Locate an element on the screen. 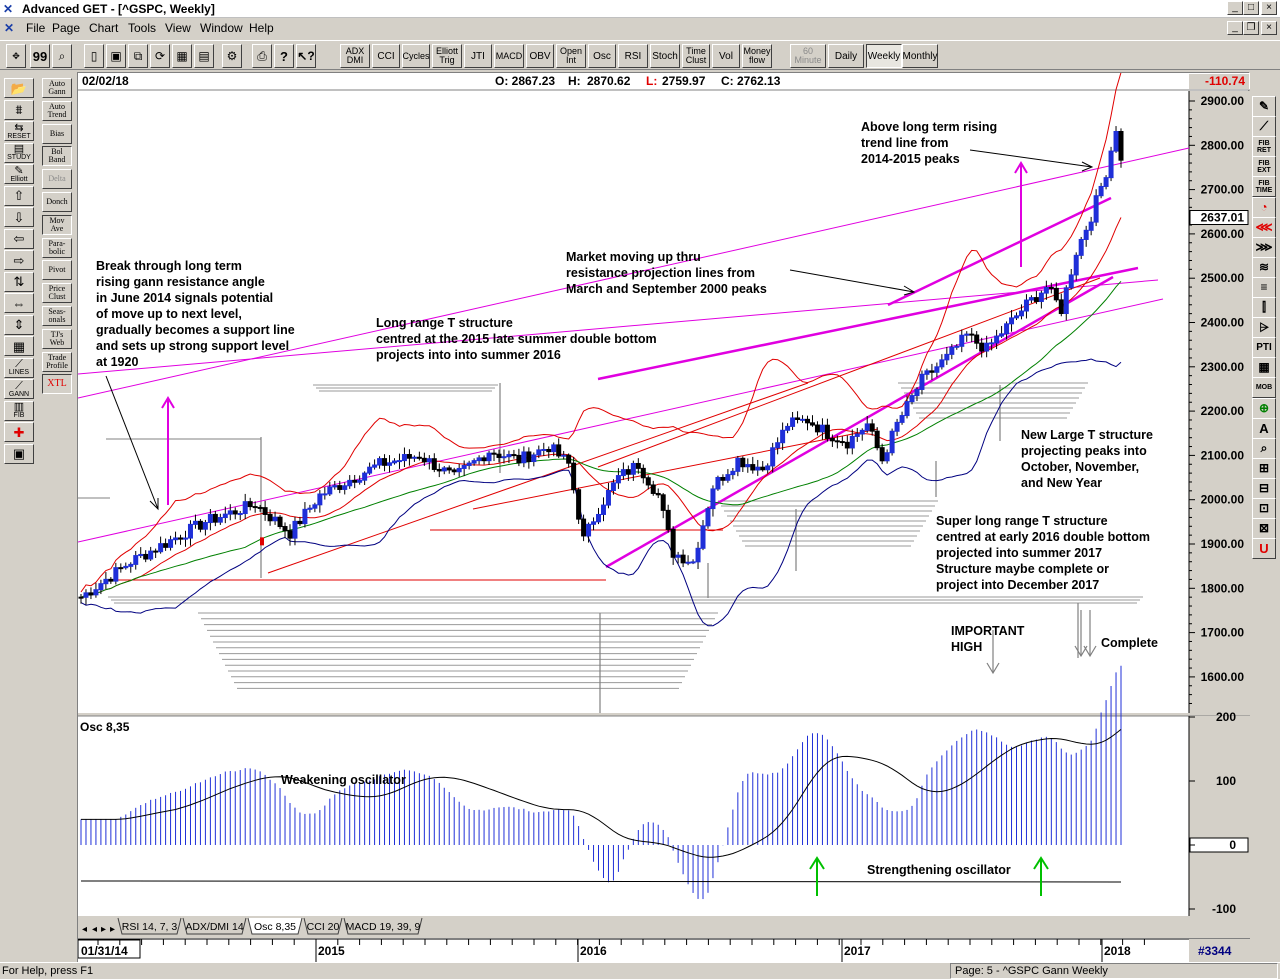 The width and height of the screenshot is (1280, 979). study-vol-button: Vol is located at coordinates (726, 56).